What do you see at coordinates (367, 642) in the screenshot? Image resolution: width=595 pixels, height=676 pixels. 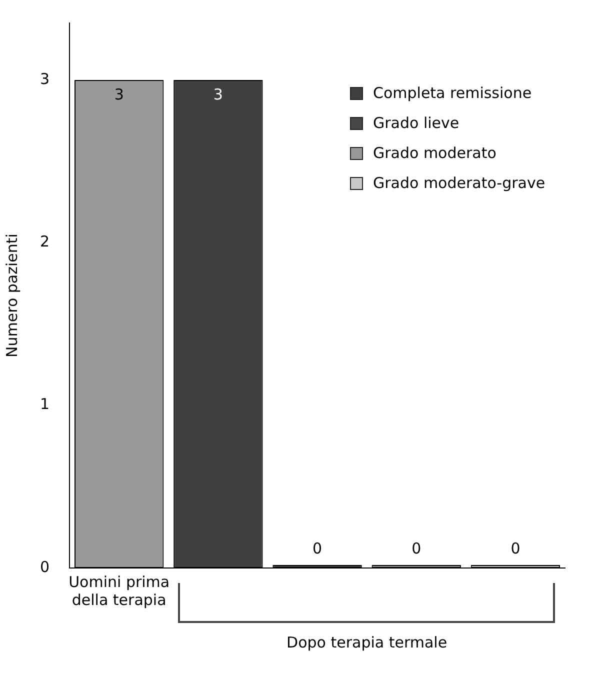 I see `text: Dopo terapia termale` at bounding box center [367, 642].